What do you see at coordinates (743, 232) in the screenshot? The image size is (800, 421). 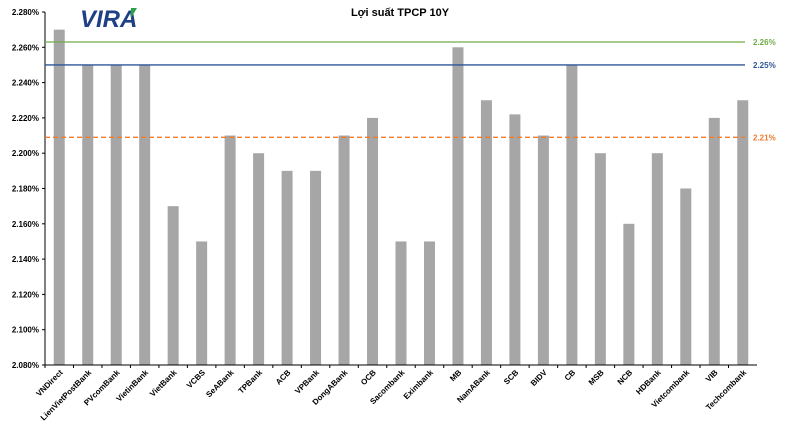 I see `bar-Techcombank` at bounding box center [743, 232].